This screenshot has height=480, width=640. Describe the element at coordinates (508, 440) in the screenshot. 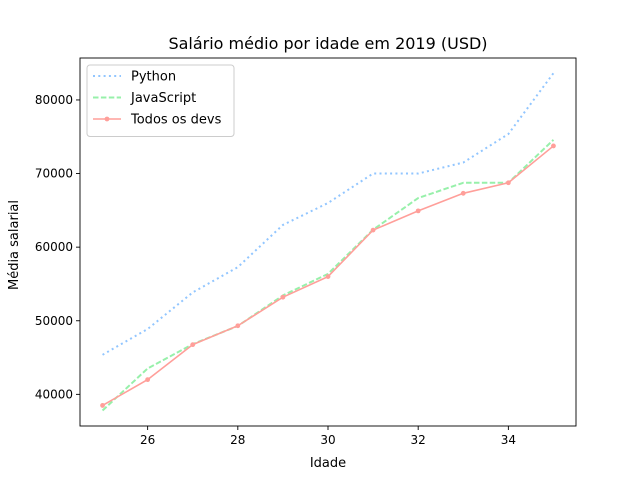

I see `x-tick-label: 34` at that location.